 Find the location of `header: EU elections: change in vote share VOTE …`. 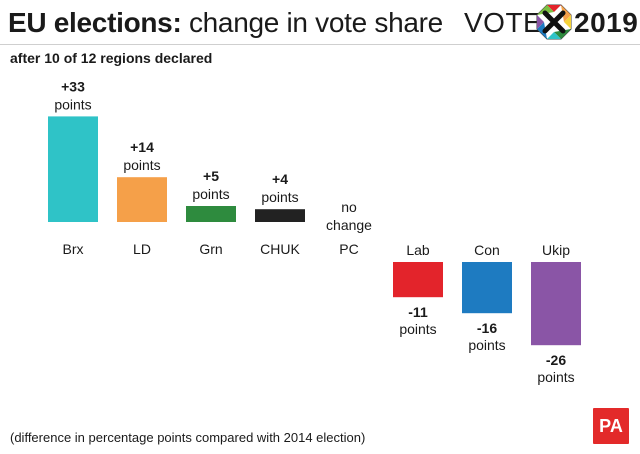

header: EU elections: change in vote share VOTE … is located at coordinates (320, 22).